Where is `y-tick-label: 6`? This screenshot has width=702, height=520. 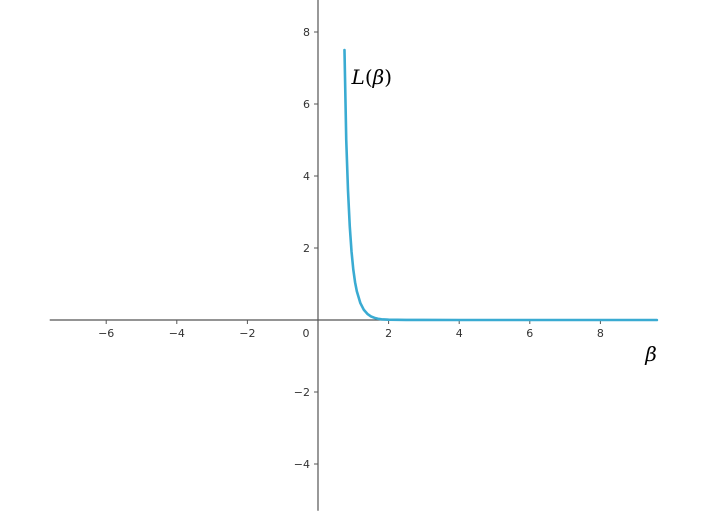 y-tick-label: 6 is located at coordinates (306, 104).